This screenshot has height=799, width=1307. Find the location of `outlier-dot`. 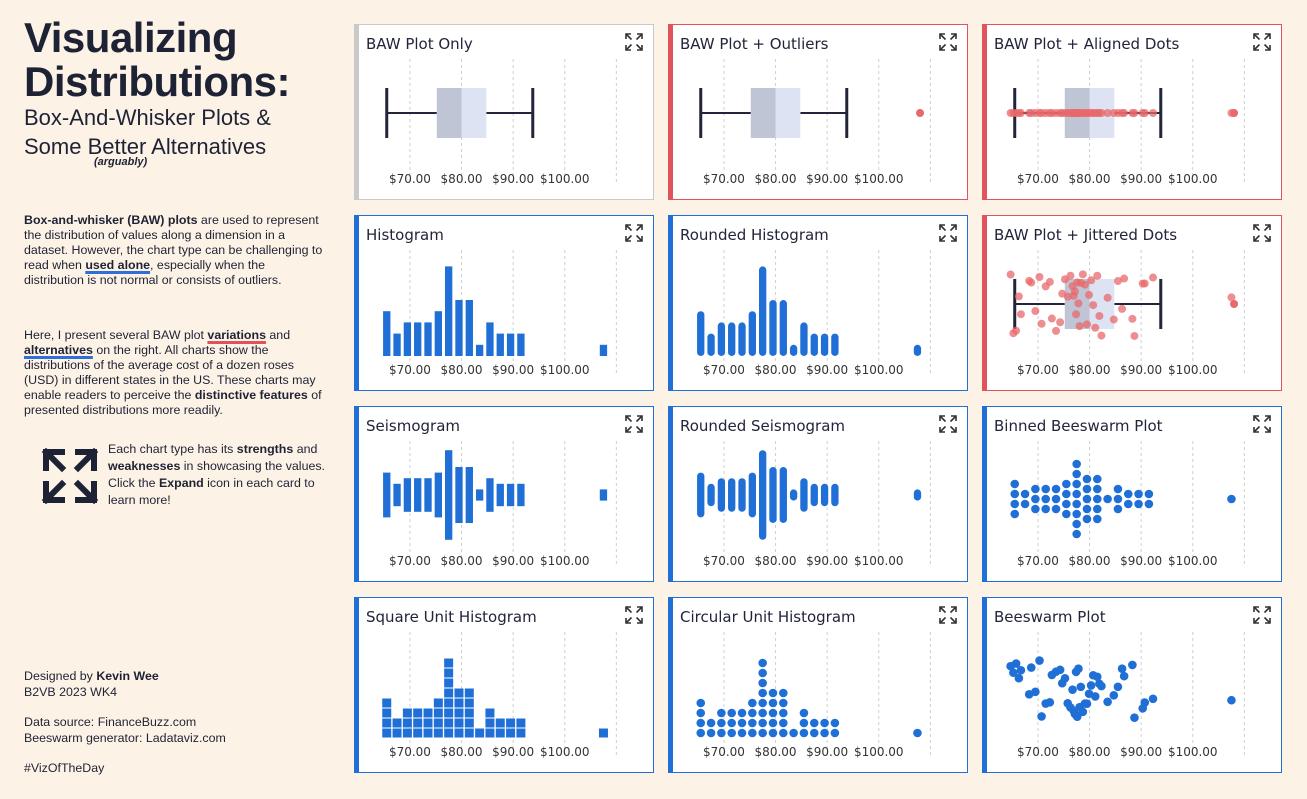

outlier-dot is located at coordinates (920, 113).